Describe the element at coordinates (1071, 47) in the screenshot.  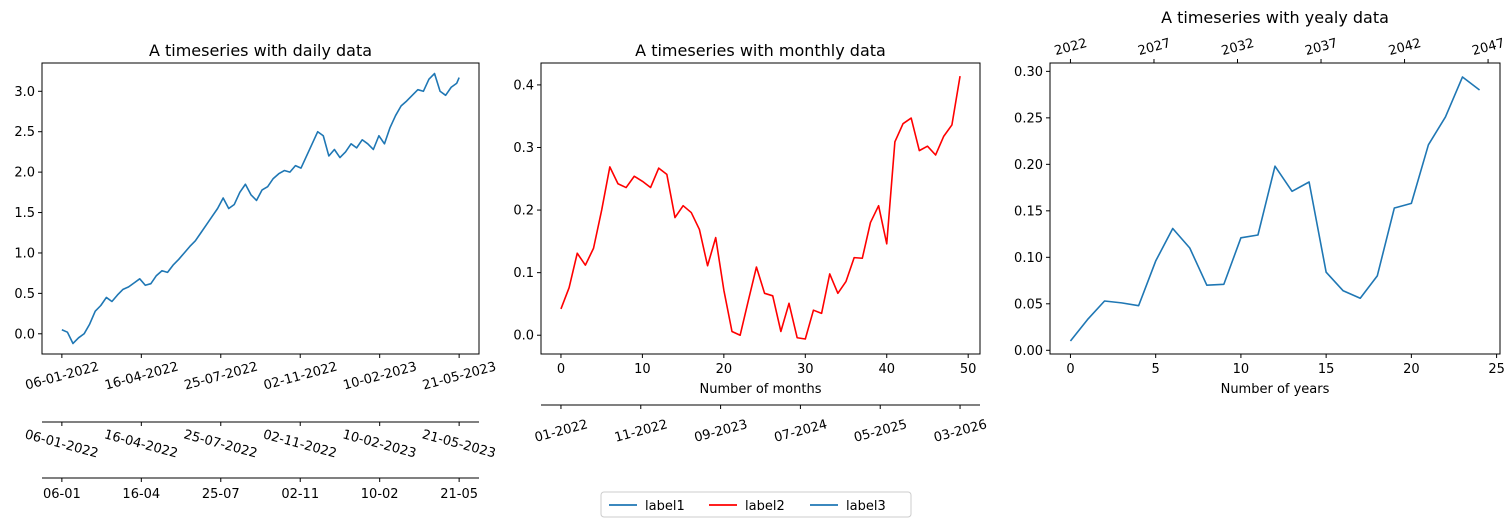
I see `top-x-tick-label: 2022` at that location.